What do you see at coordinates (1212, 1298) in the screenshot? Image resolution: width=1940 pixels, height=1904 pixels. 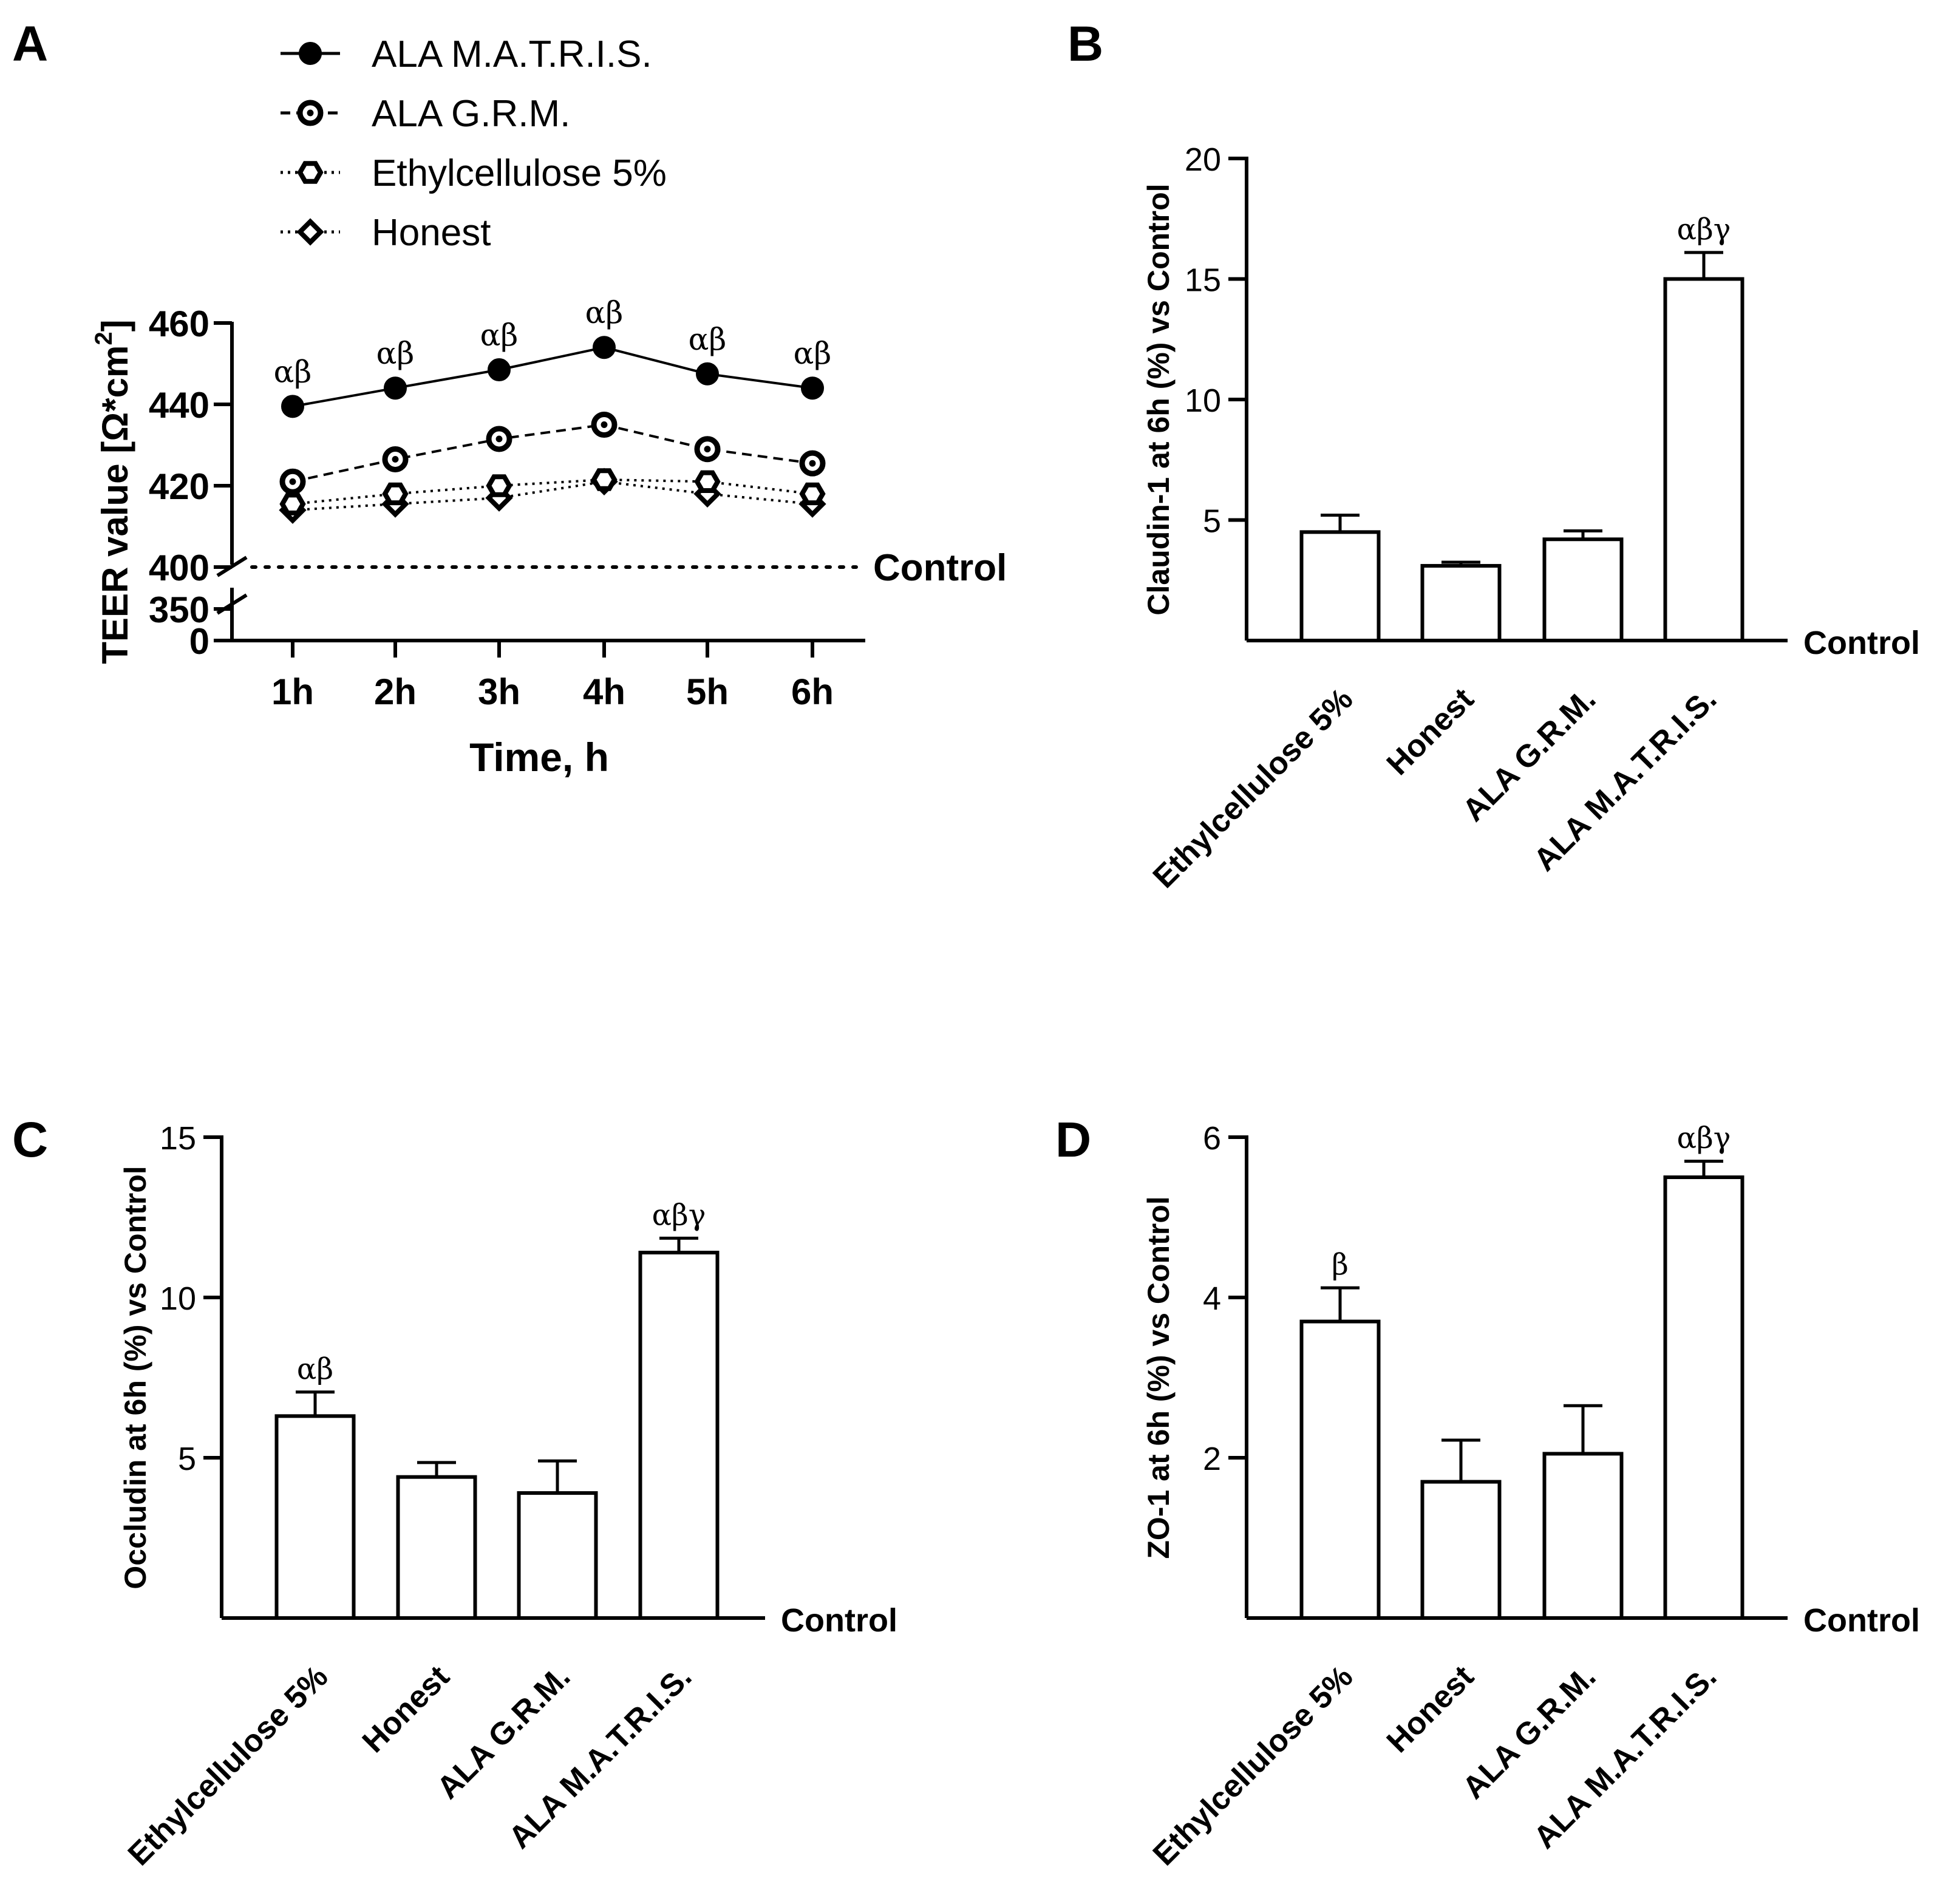 I see `y-tick-label: 4` at bounding box center [1212, 1298].